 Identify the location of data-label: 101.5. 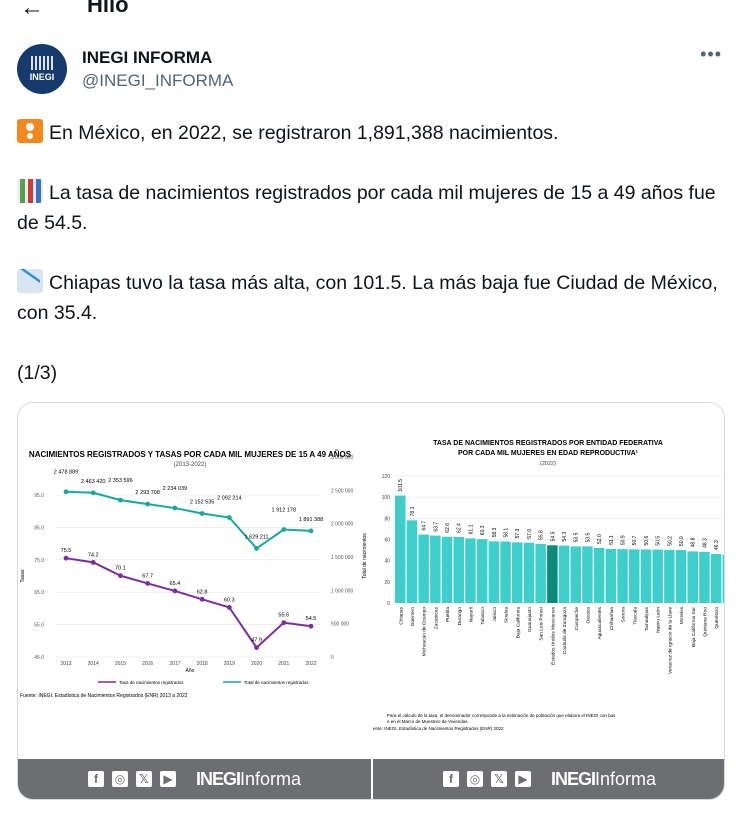
(401, 485).